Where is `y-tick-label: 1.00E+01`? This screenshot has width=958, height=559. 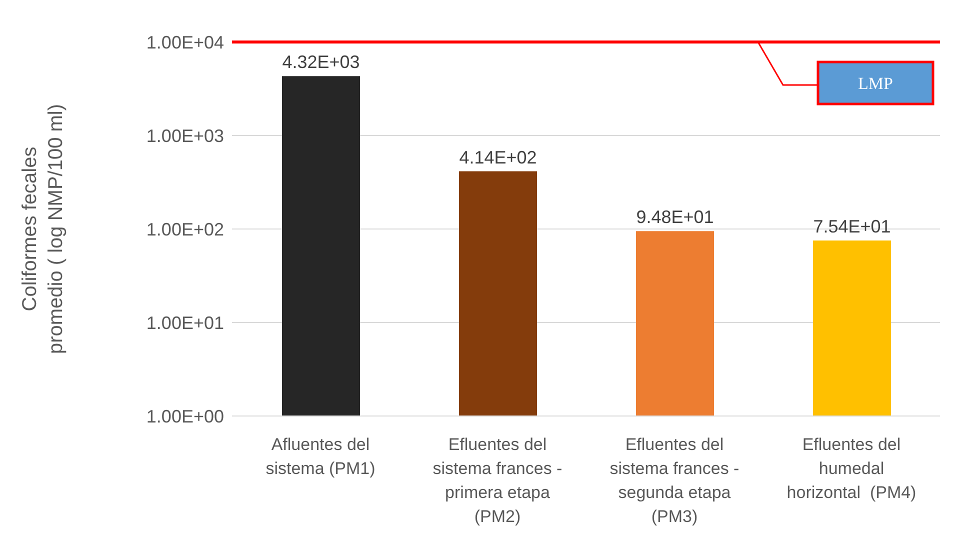 y-tick-label: 1.00E+01 is located at coordinates (185, 322).